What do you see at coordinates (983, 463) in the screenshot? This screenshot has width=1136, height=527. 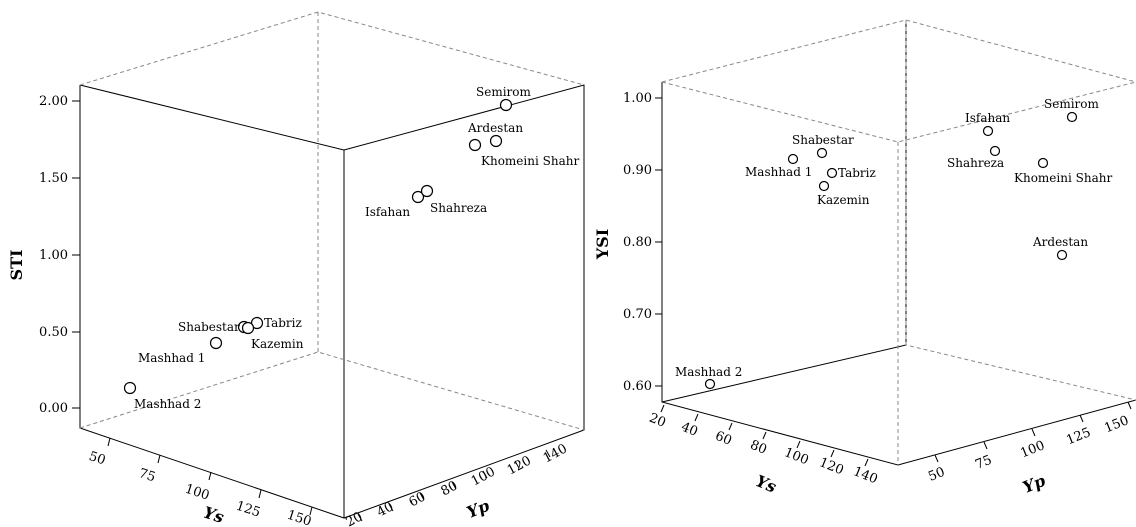 I see `ysi-y-tick-label: 75` at bounding box center [983, 463].